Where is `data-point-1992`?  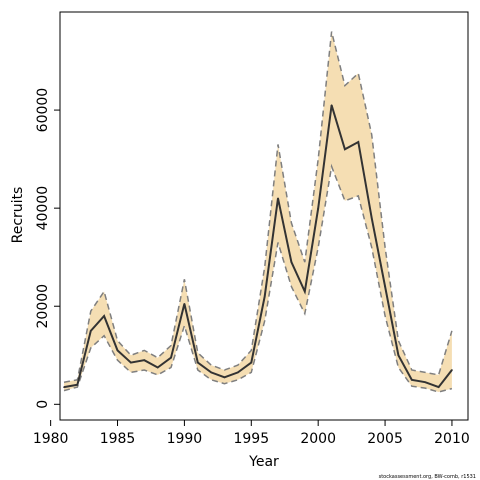
data-point-1992 is located at coordinates (211, 372).